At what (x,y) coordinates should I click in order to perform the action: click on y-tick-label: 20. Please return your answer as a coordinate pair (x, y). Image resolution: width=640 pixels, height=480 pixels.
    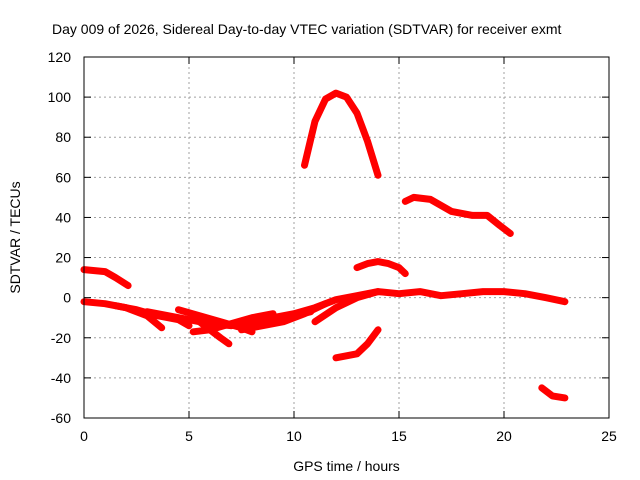
    Looking at the image, I should click on (63, 258).